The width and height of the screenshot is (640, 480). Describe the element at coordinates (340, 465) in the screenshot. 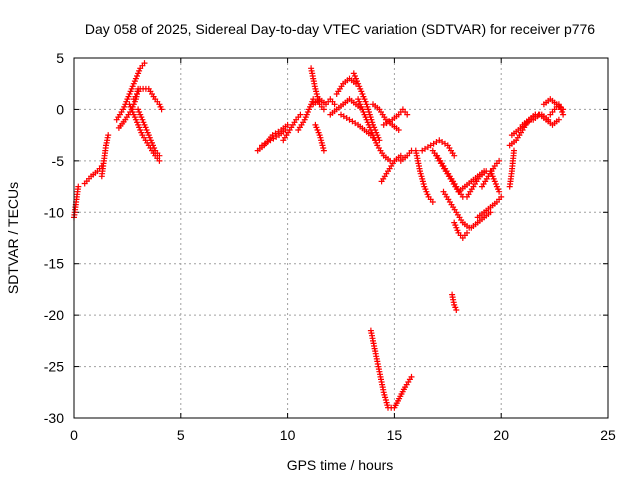

I see `x-axis-label: GPS time / hours` at that location.